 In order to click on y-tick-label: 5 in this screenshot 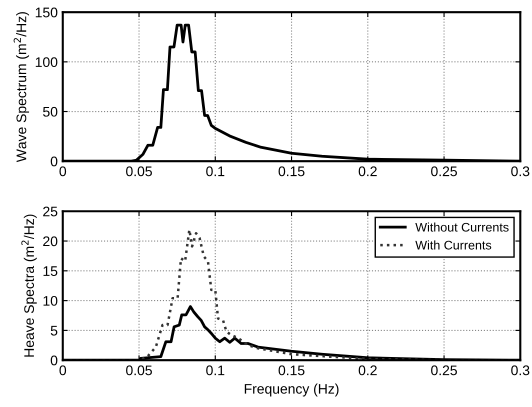, I will do `click(54, 331)`.